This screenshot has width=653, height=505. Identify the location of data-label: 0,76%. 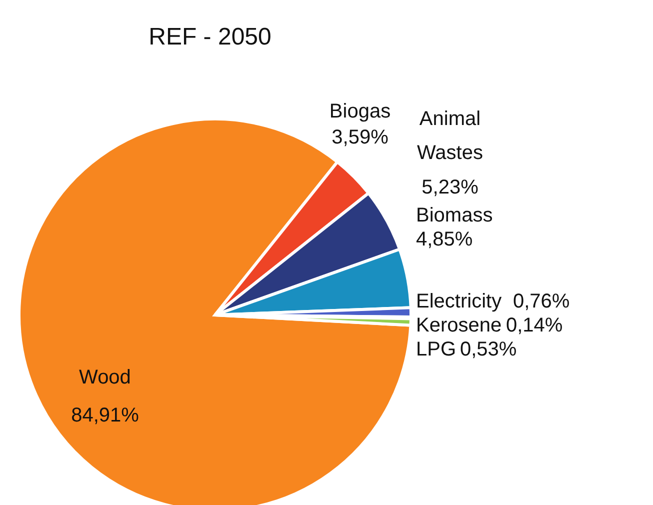
(541, 301).